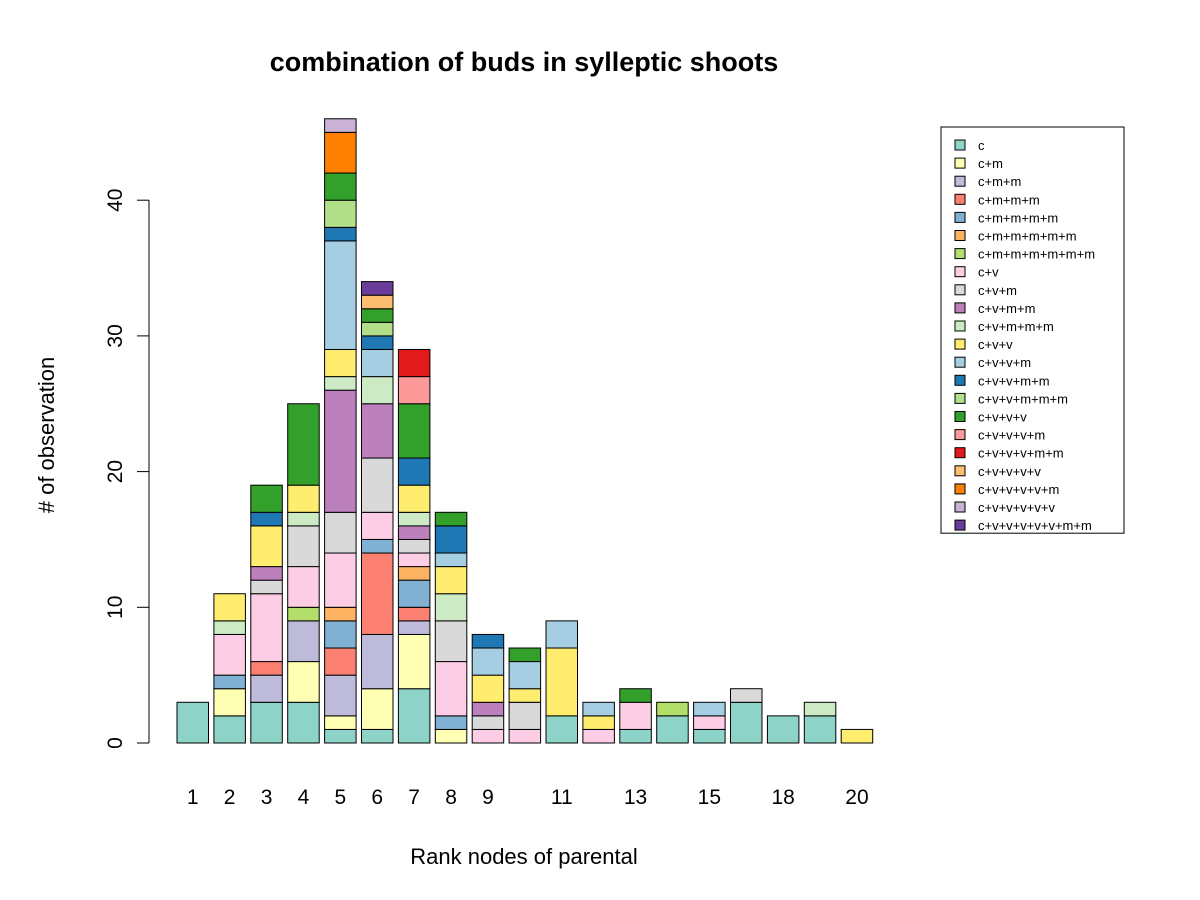 This screenshot has height=900, width=1200. I want to click on x-tick-label: 11, so click(562, 797).